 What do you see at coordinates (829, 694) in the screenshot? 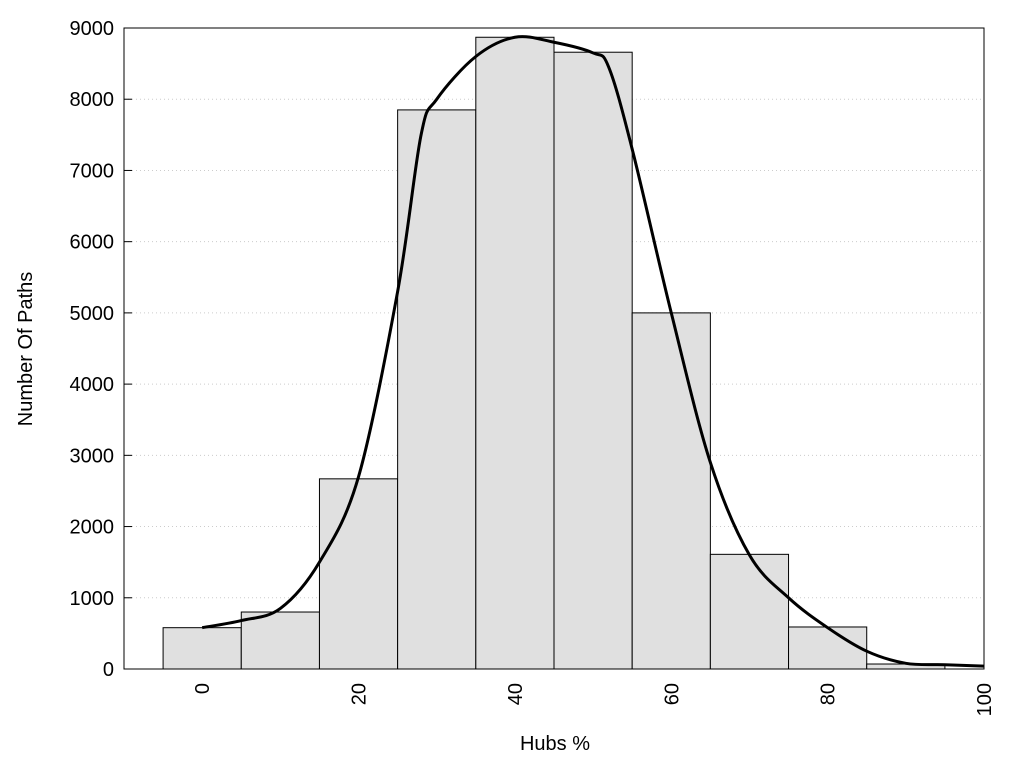
I see `x-tick-label: 80` at bounding box center [829, 694].